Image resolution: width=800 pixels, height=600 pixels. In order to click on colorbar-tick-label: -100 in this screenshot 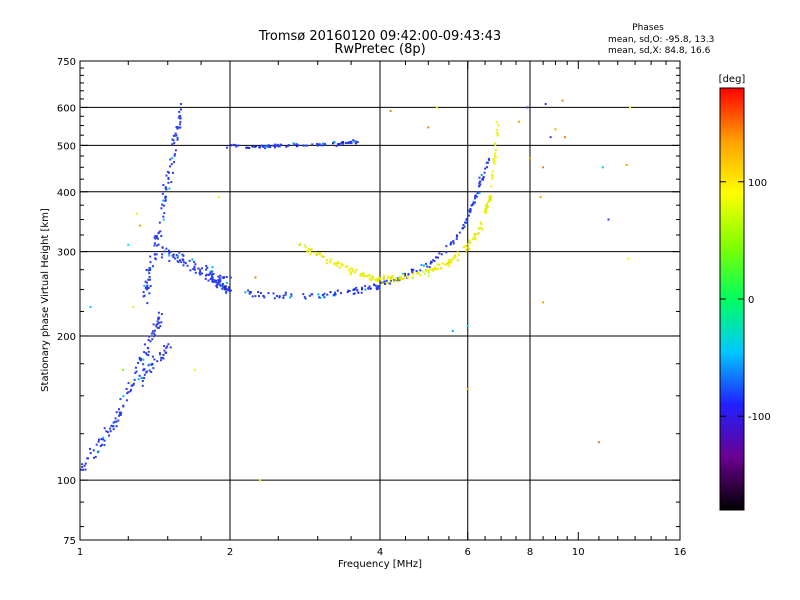, I will do `click(759, 417)`.